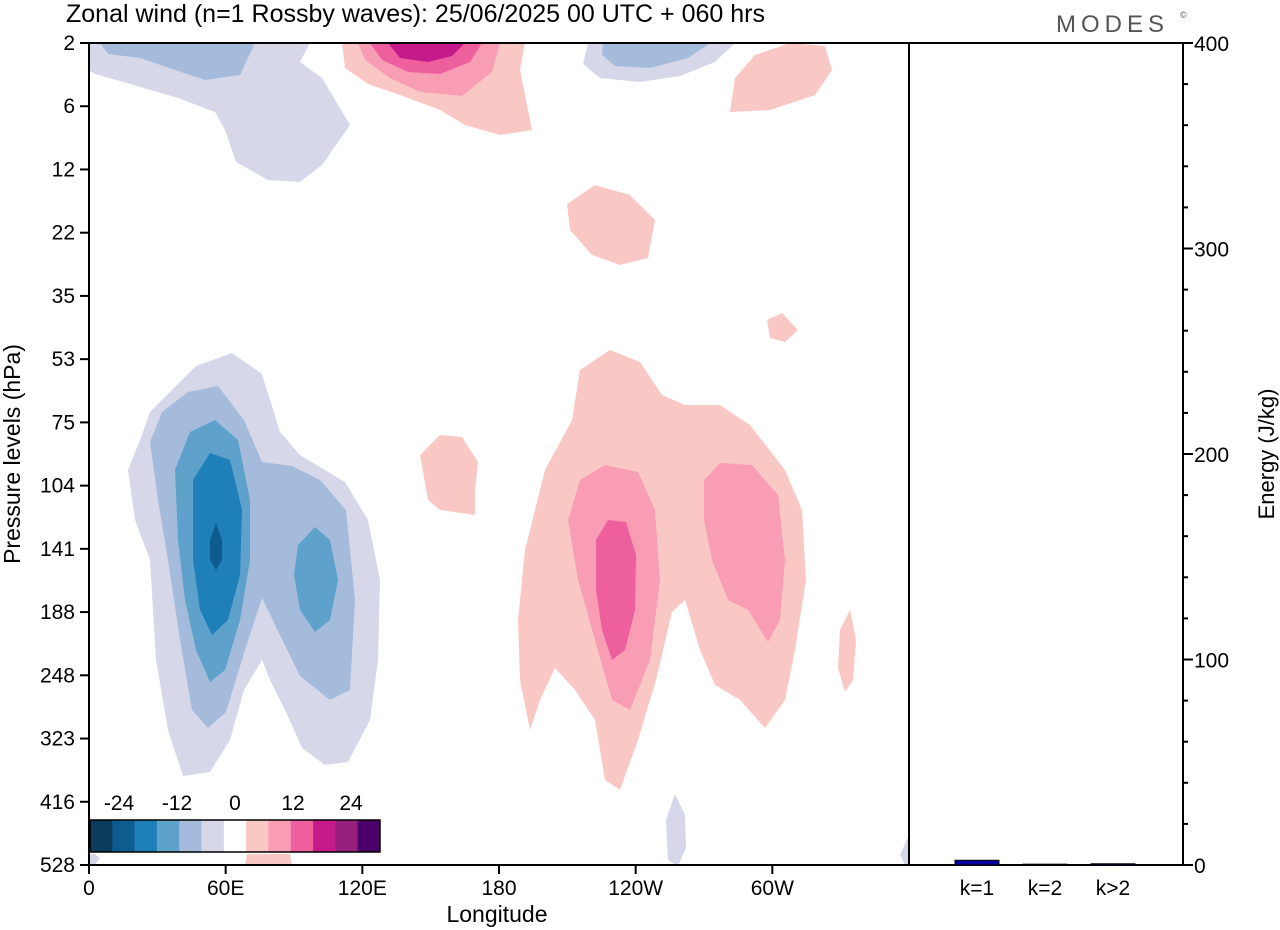 The image size is (1280, 930). What do you see at coordinates (63, 359) in the screenshot?
I see `y-tick-label: 53` at bounding box center [63, 359].